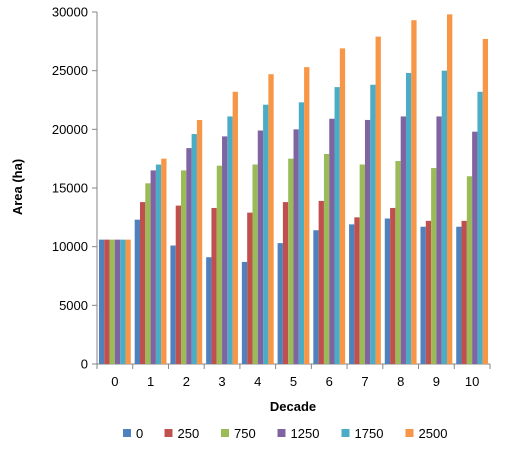  What do you see at coordinates (70, 188) in the screenshot?
I see `y-tick-label: 15000` at bounding box center [70, 188].